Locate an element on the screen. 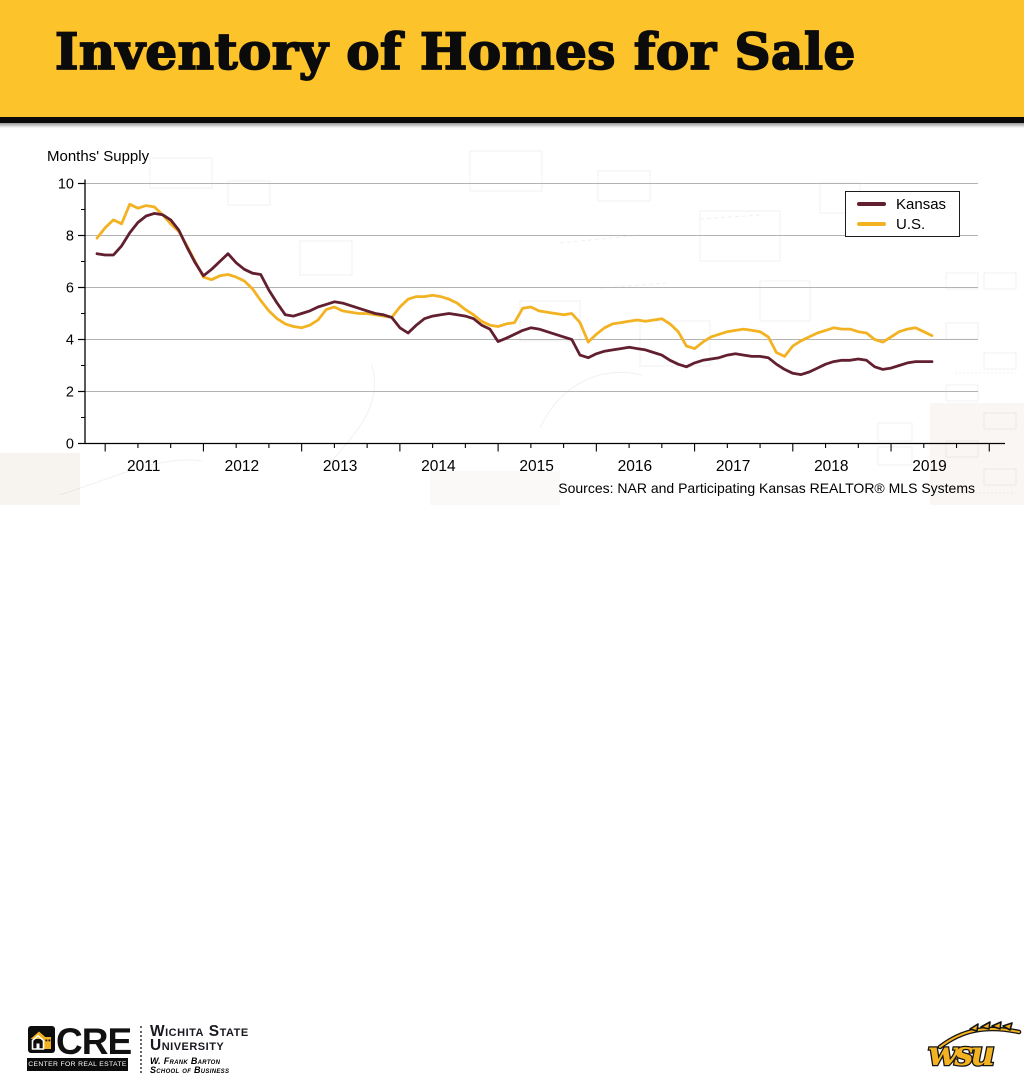 Image resolution: width=1024 pixels, height=1075 pixels. barton-line2: School of Business is located at coordinates (190, 1069).